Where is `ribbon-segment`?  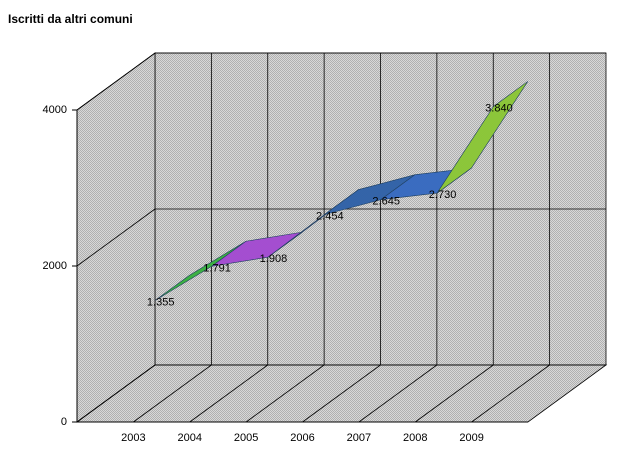 ribbon-segment is located at coordinates (482, 137).